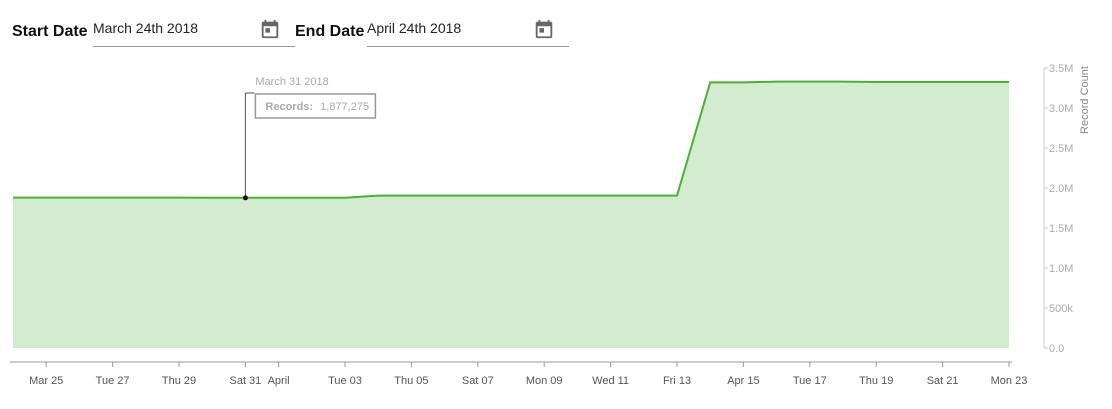 The image size is (1112, 409). What do you see at coordinates (173, 28) in the screenshot?
I see `start-date-input` at bounding box center [173, 28].